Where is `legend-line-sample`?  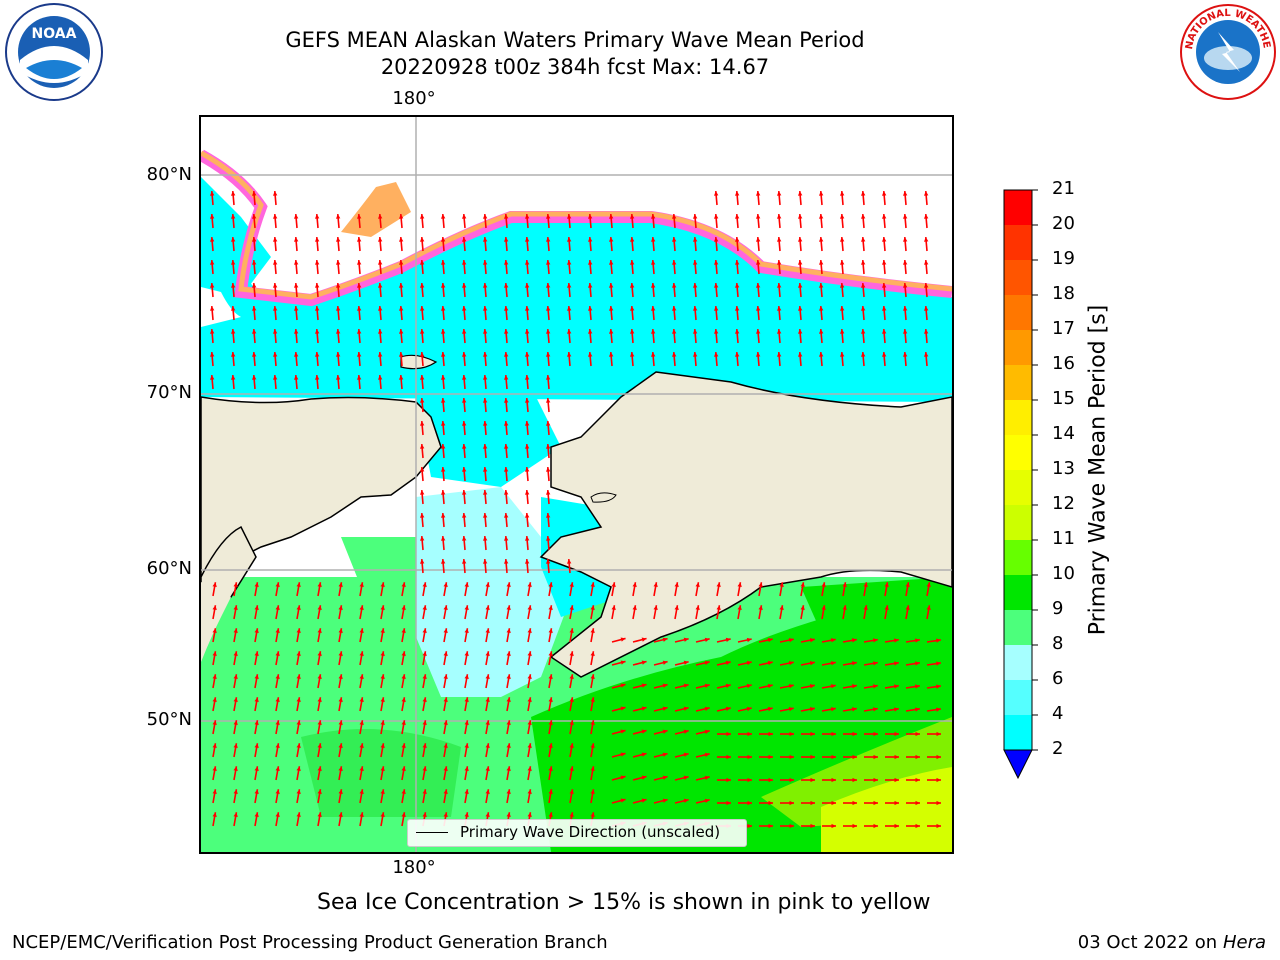 legend-line-sample is located at coordinates (432, 832).